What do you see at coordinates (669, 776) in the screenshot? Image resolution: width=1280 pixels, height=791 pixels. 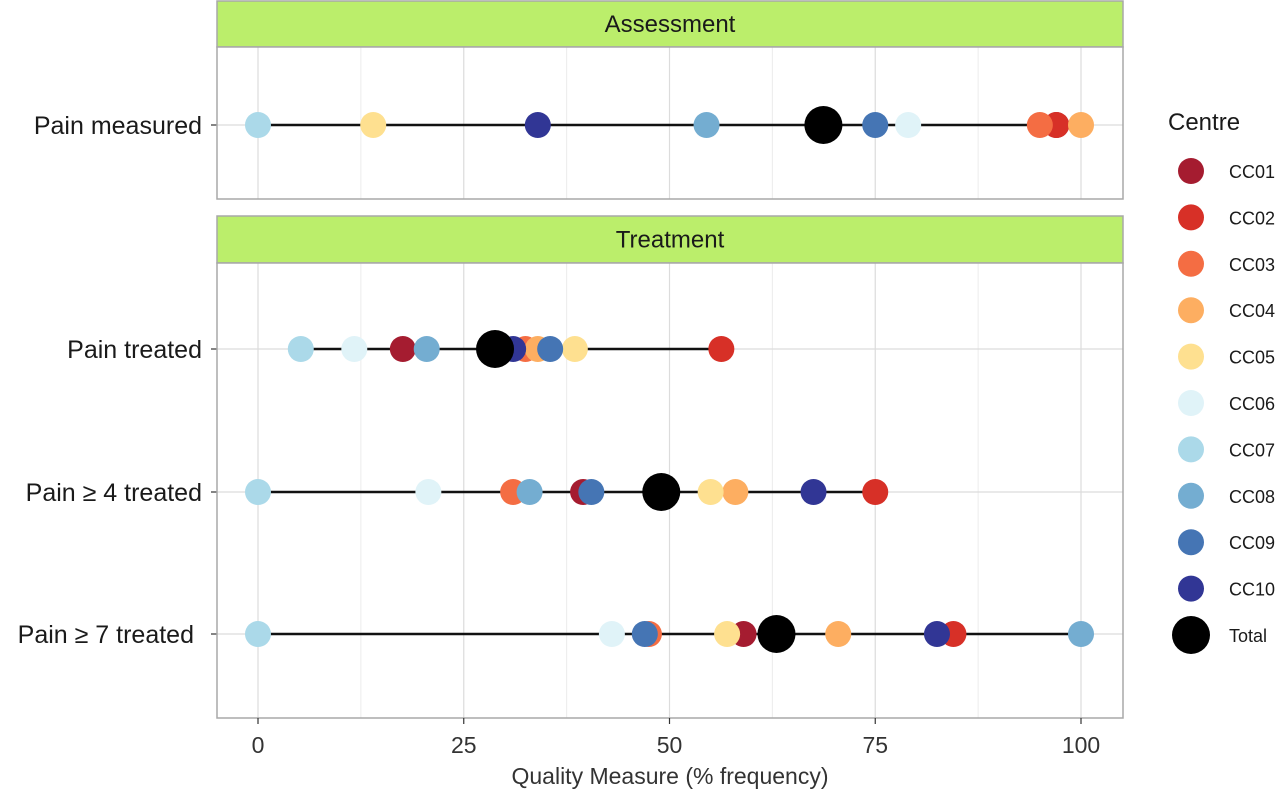 I see `x-axis-title: Quality Measure (% frequency)` at bounding box center [669, 776].